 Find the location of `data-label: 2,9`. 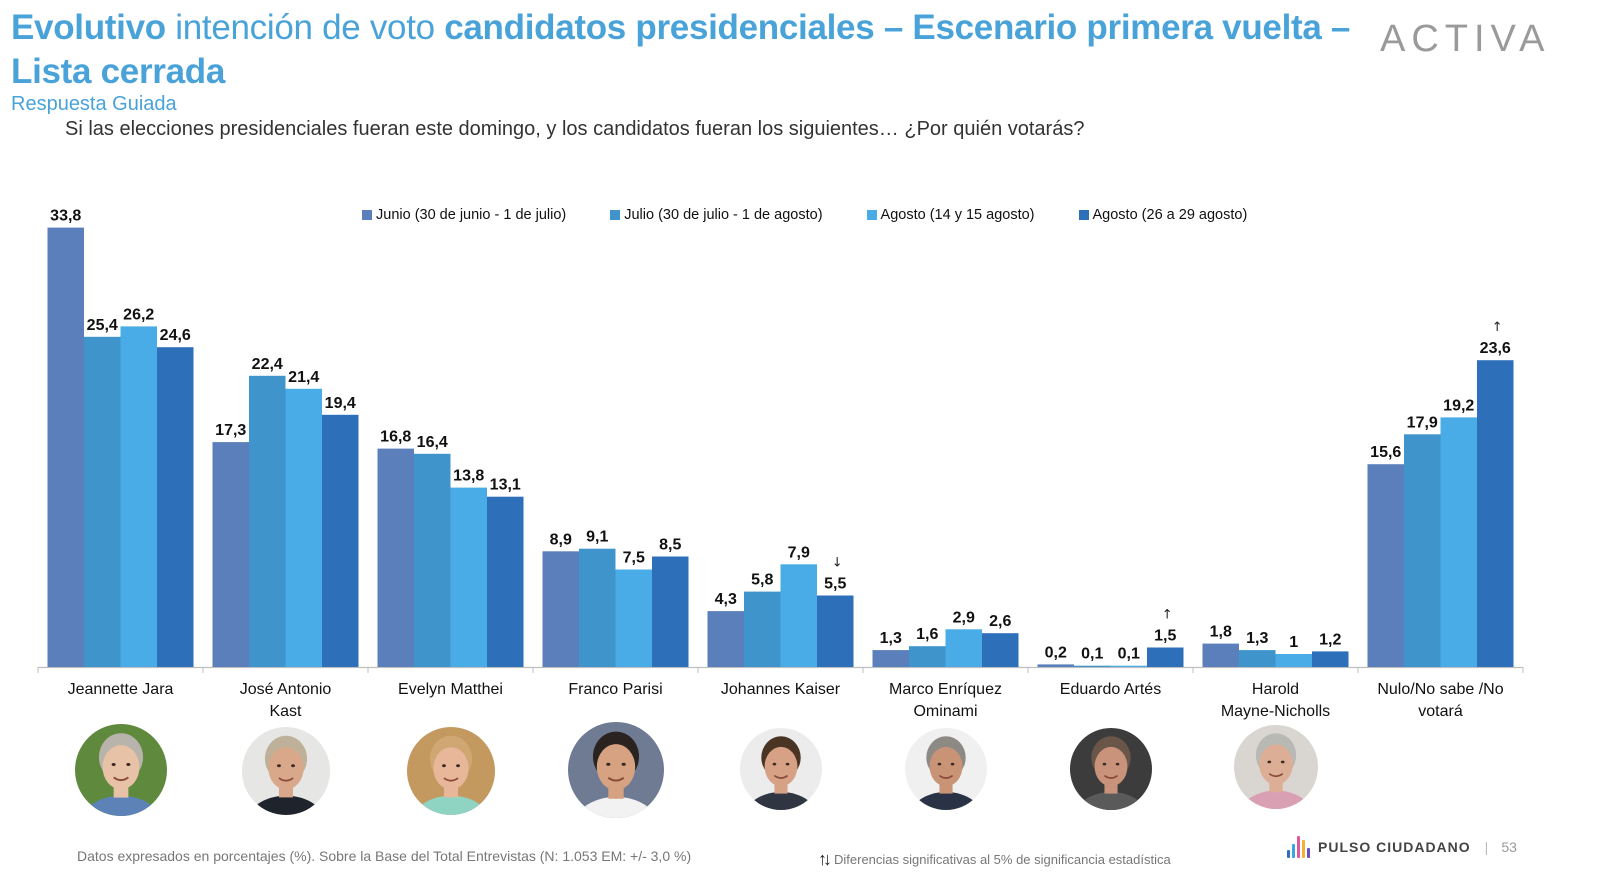

data-label: 2,9 is located at coordinates (964, 617).